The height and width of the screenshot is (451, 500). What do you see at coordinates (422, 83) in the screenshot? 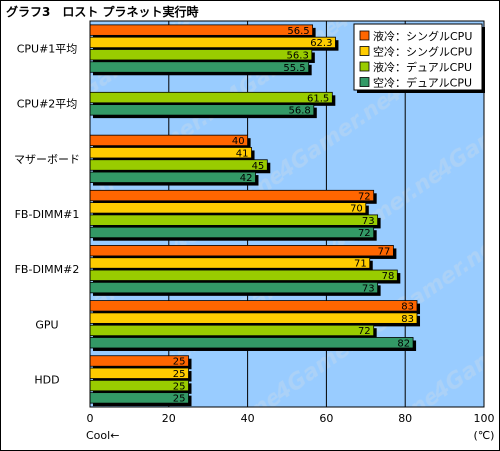
I see `legend-label: 空冷：デュアルCPU` at bounding box center [422, 83].